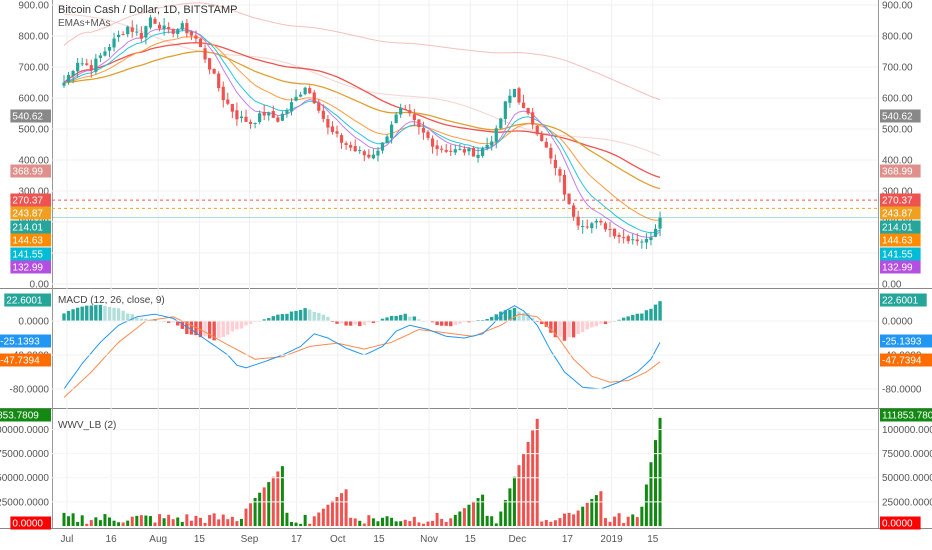  I want to click on price-tick-label: 600.00, so click(33, 99).